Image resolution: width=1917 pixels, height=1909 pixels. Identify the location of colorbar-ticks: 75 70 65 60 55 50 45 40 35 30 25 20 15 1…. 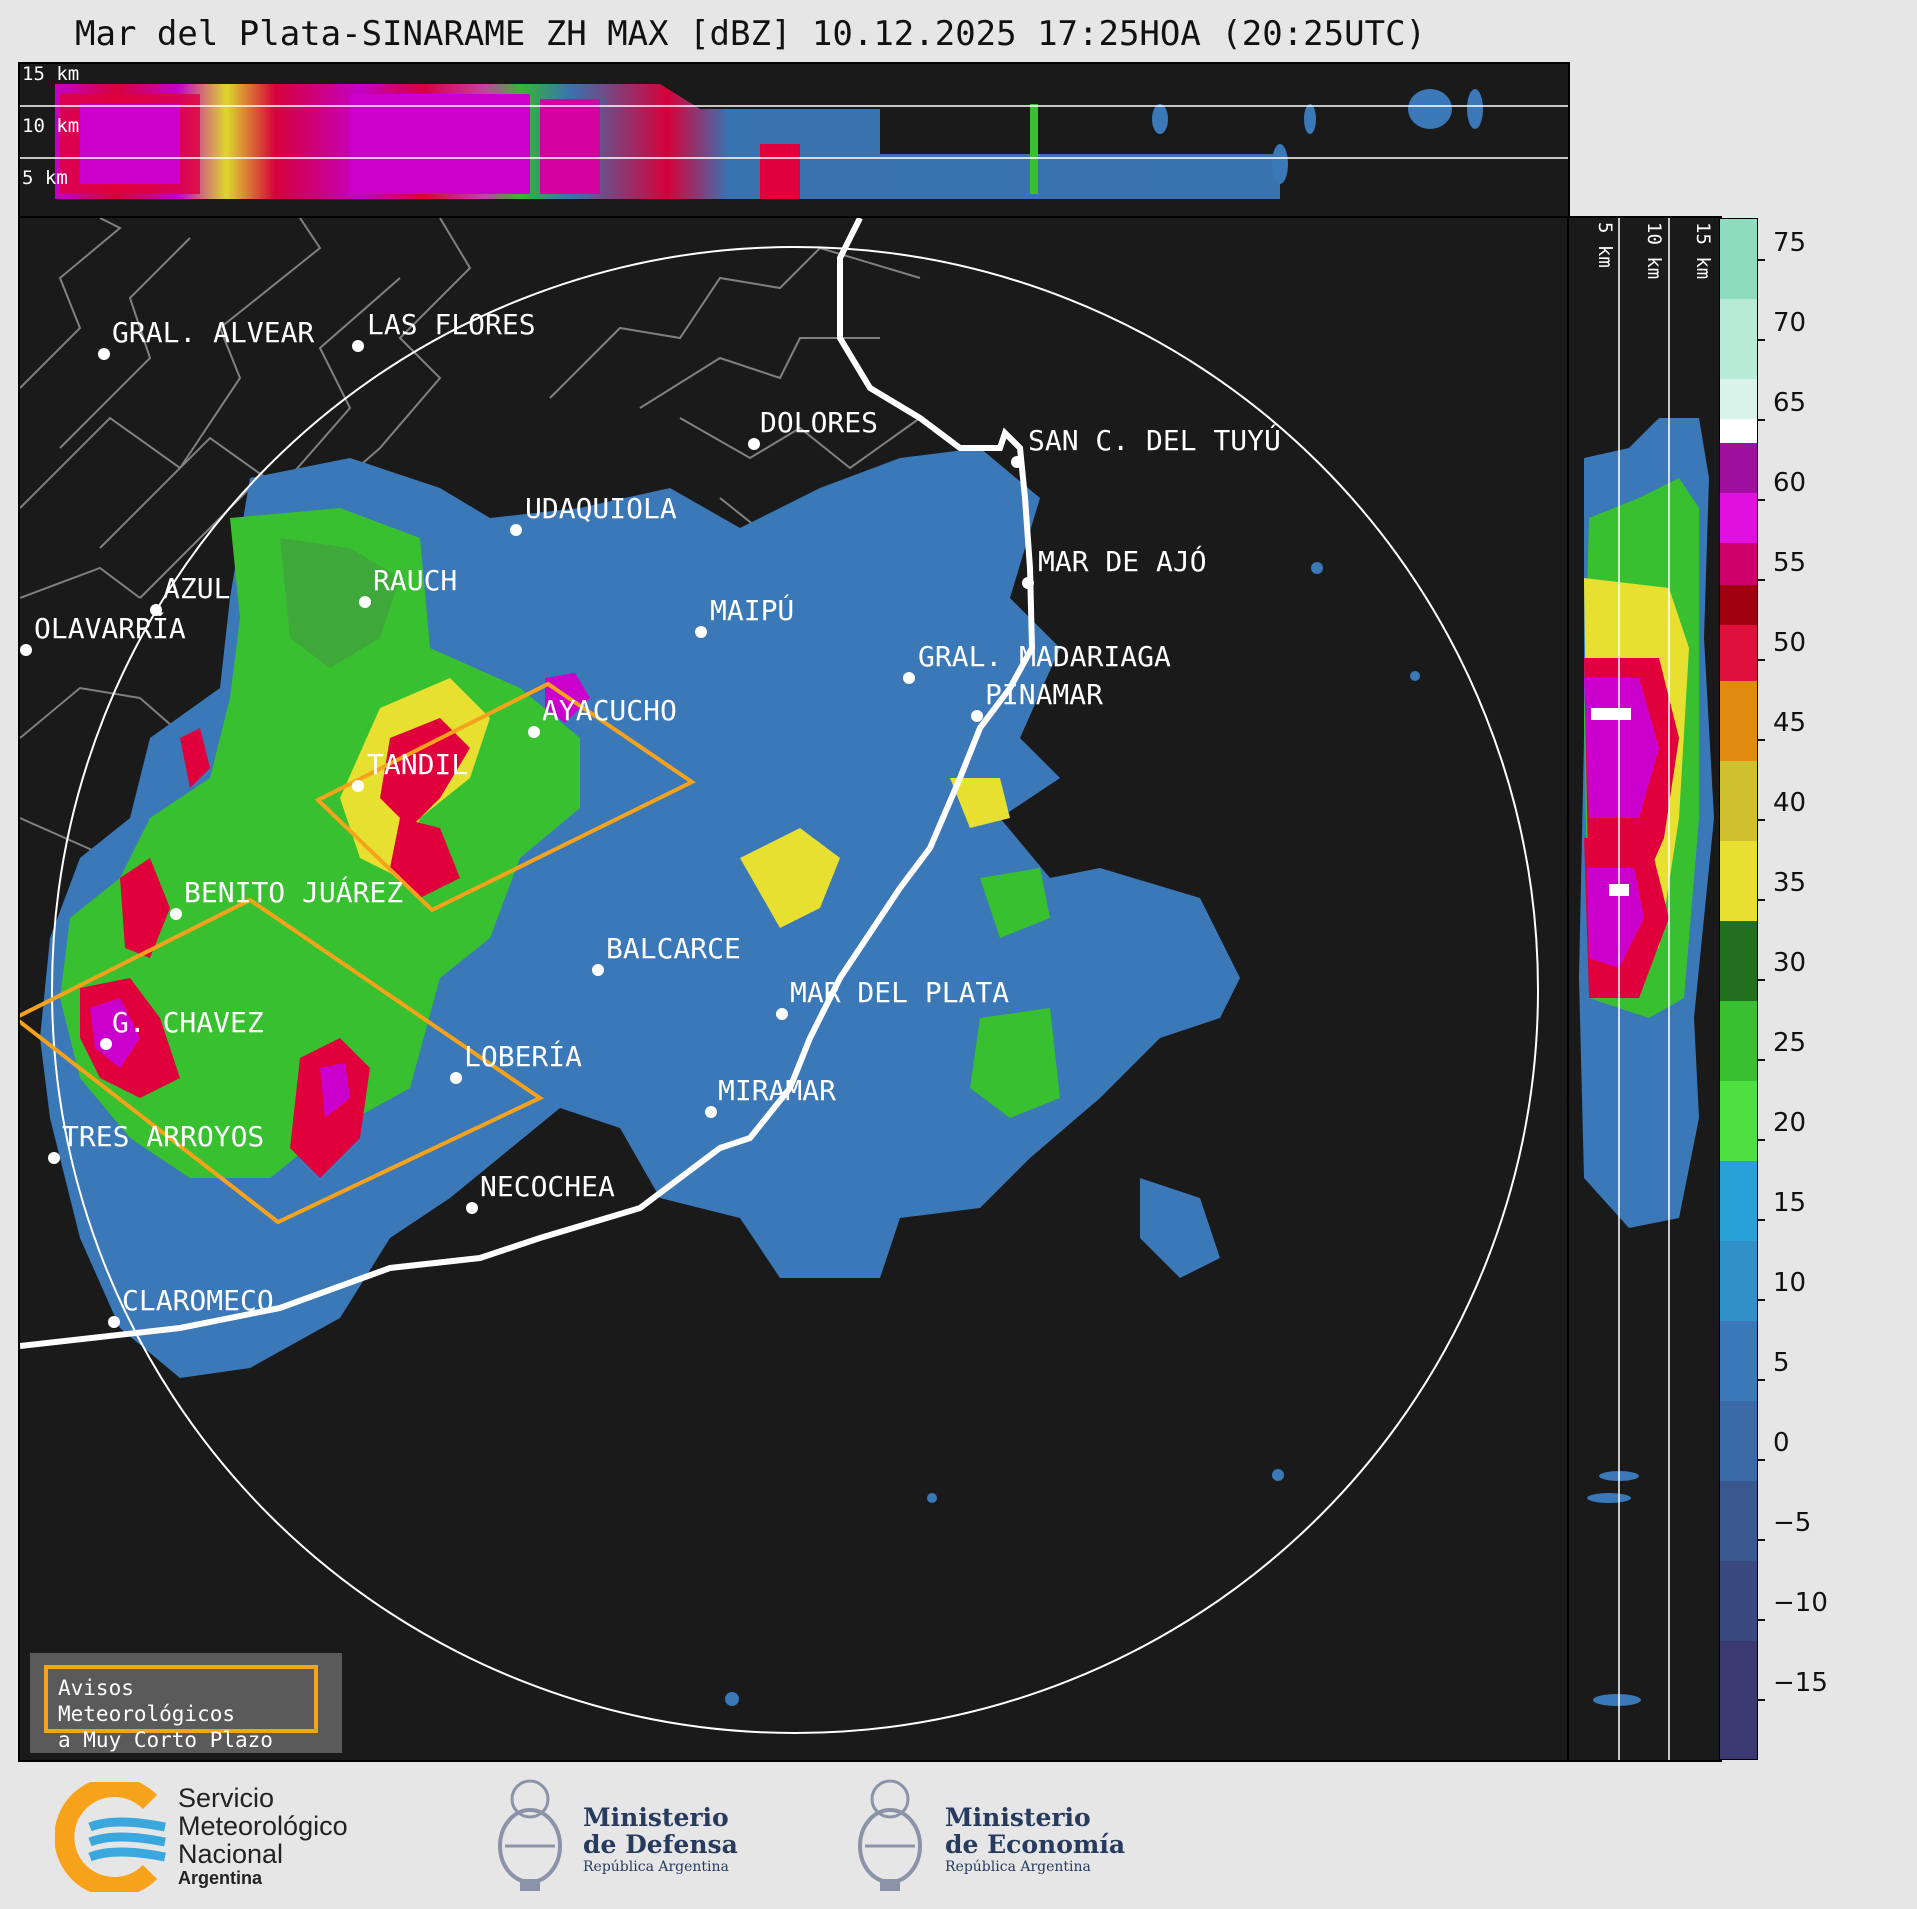
(1817, 988).